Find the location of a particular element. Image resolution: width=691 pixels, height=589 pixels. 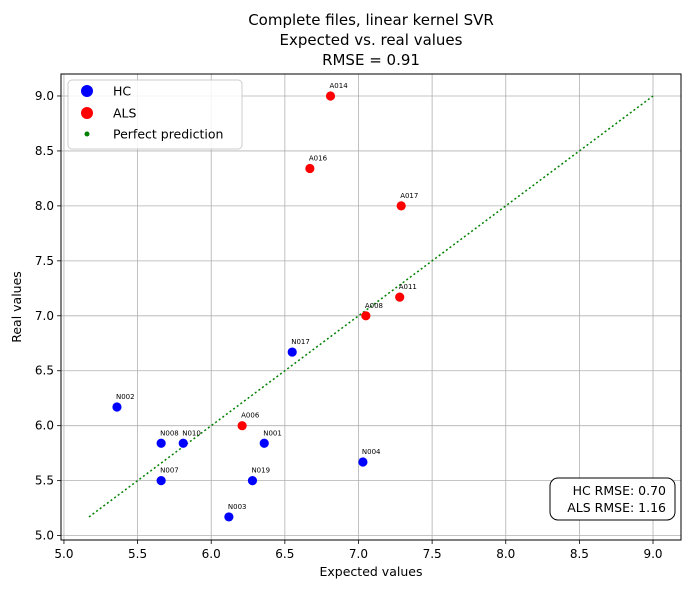

point-label: N019 is located at coordinates (260, 471).